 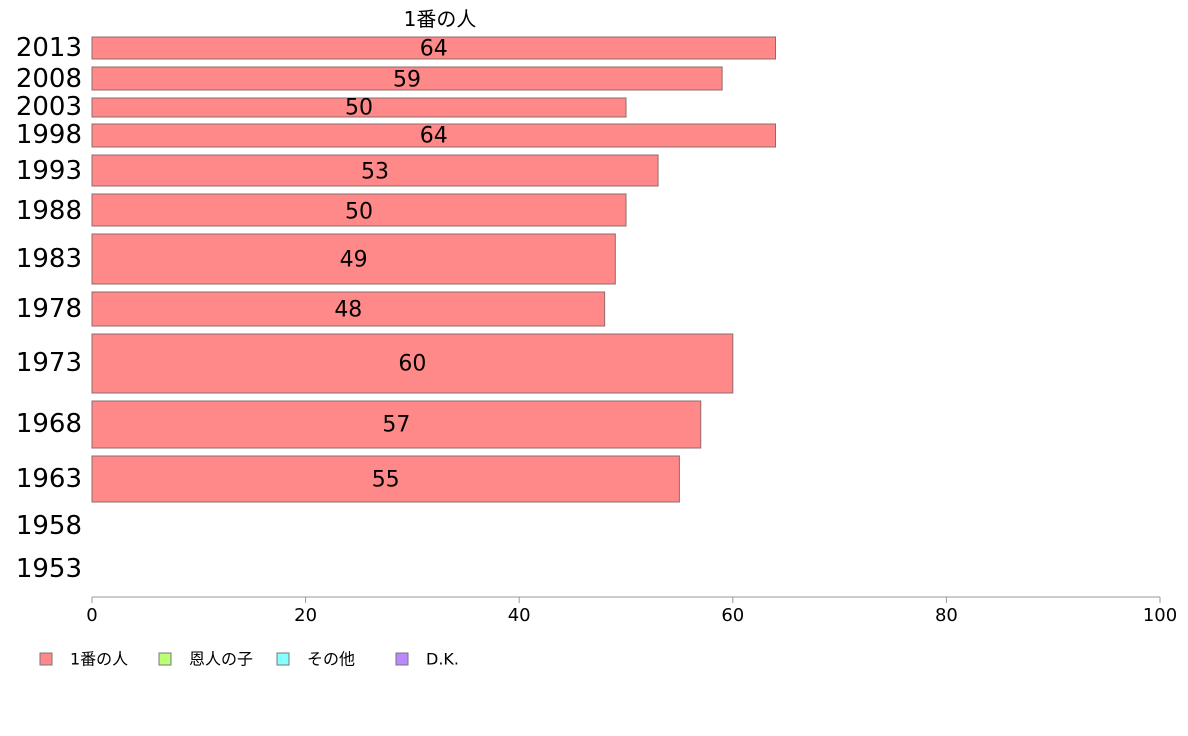 I want to click on value-label: 59, so click(x=407, y=80).